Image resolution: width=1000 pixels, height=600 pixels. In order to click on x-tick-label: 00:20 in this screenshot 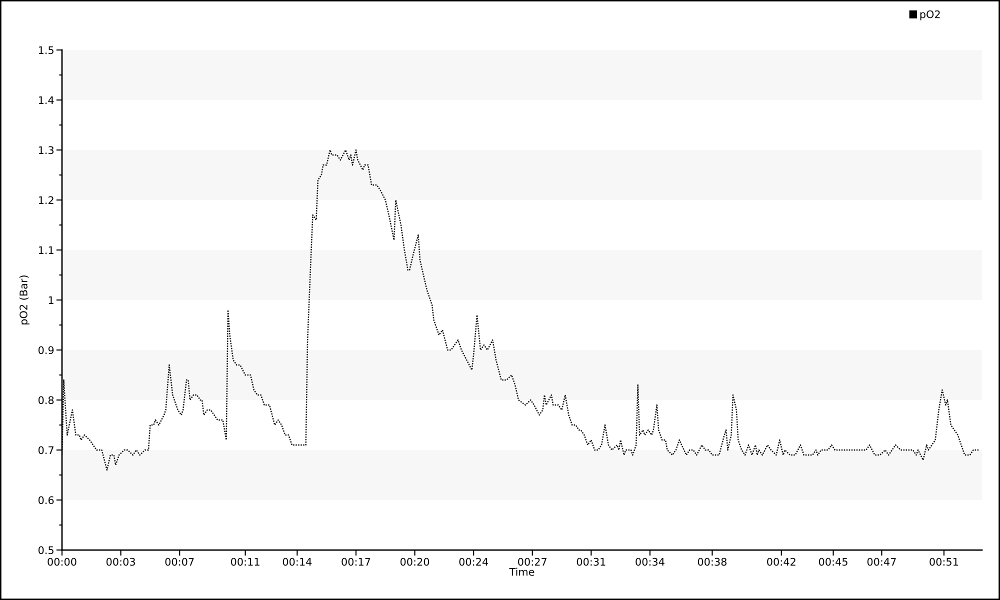, I will do `click(415, 562)`.